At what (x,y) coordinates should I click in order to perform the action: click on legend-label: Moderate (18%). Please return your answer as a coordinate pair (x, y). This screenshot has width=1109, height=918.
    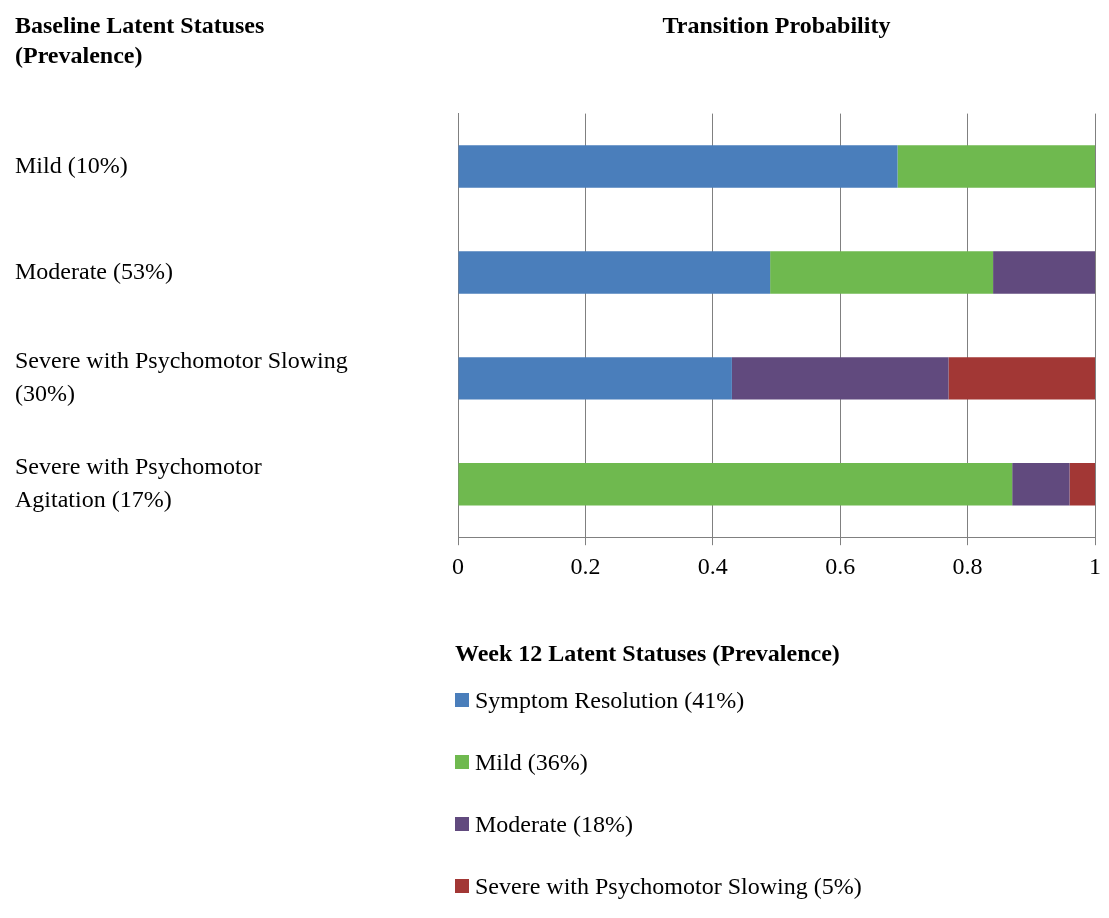
    Looking at the image, I should click on (554, 824).